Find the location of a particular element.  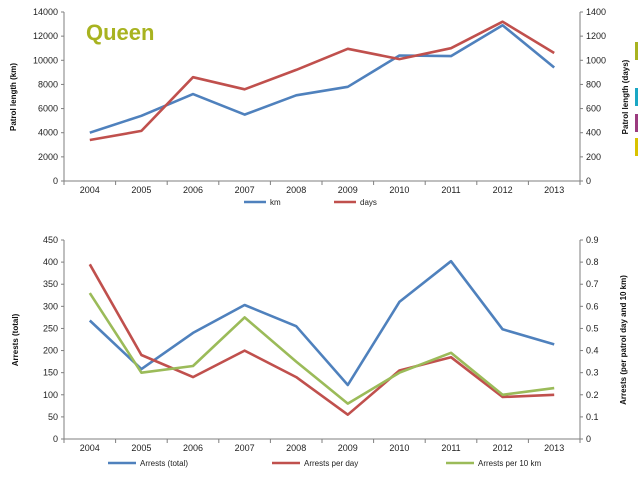

y-tick-label: 6000 is located at coordinates (48, 109).